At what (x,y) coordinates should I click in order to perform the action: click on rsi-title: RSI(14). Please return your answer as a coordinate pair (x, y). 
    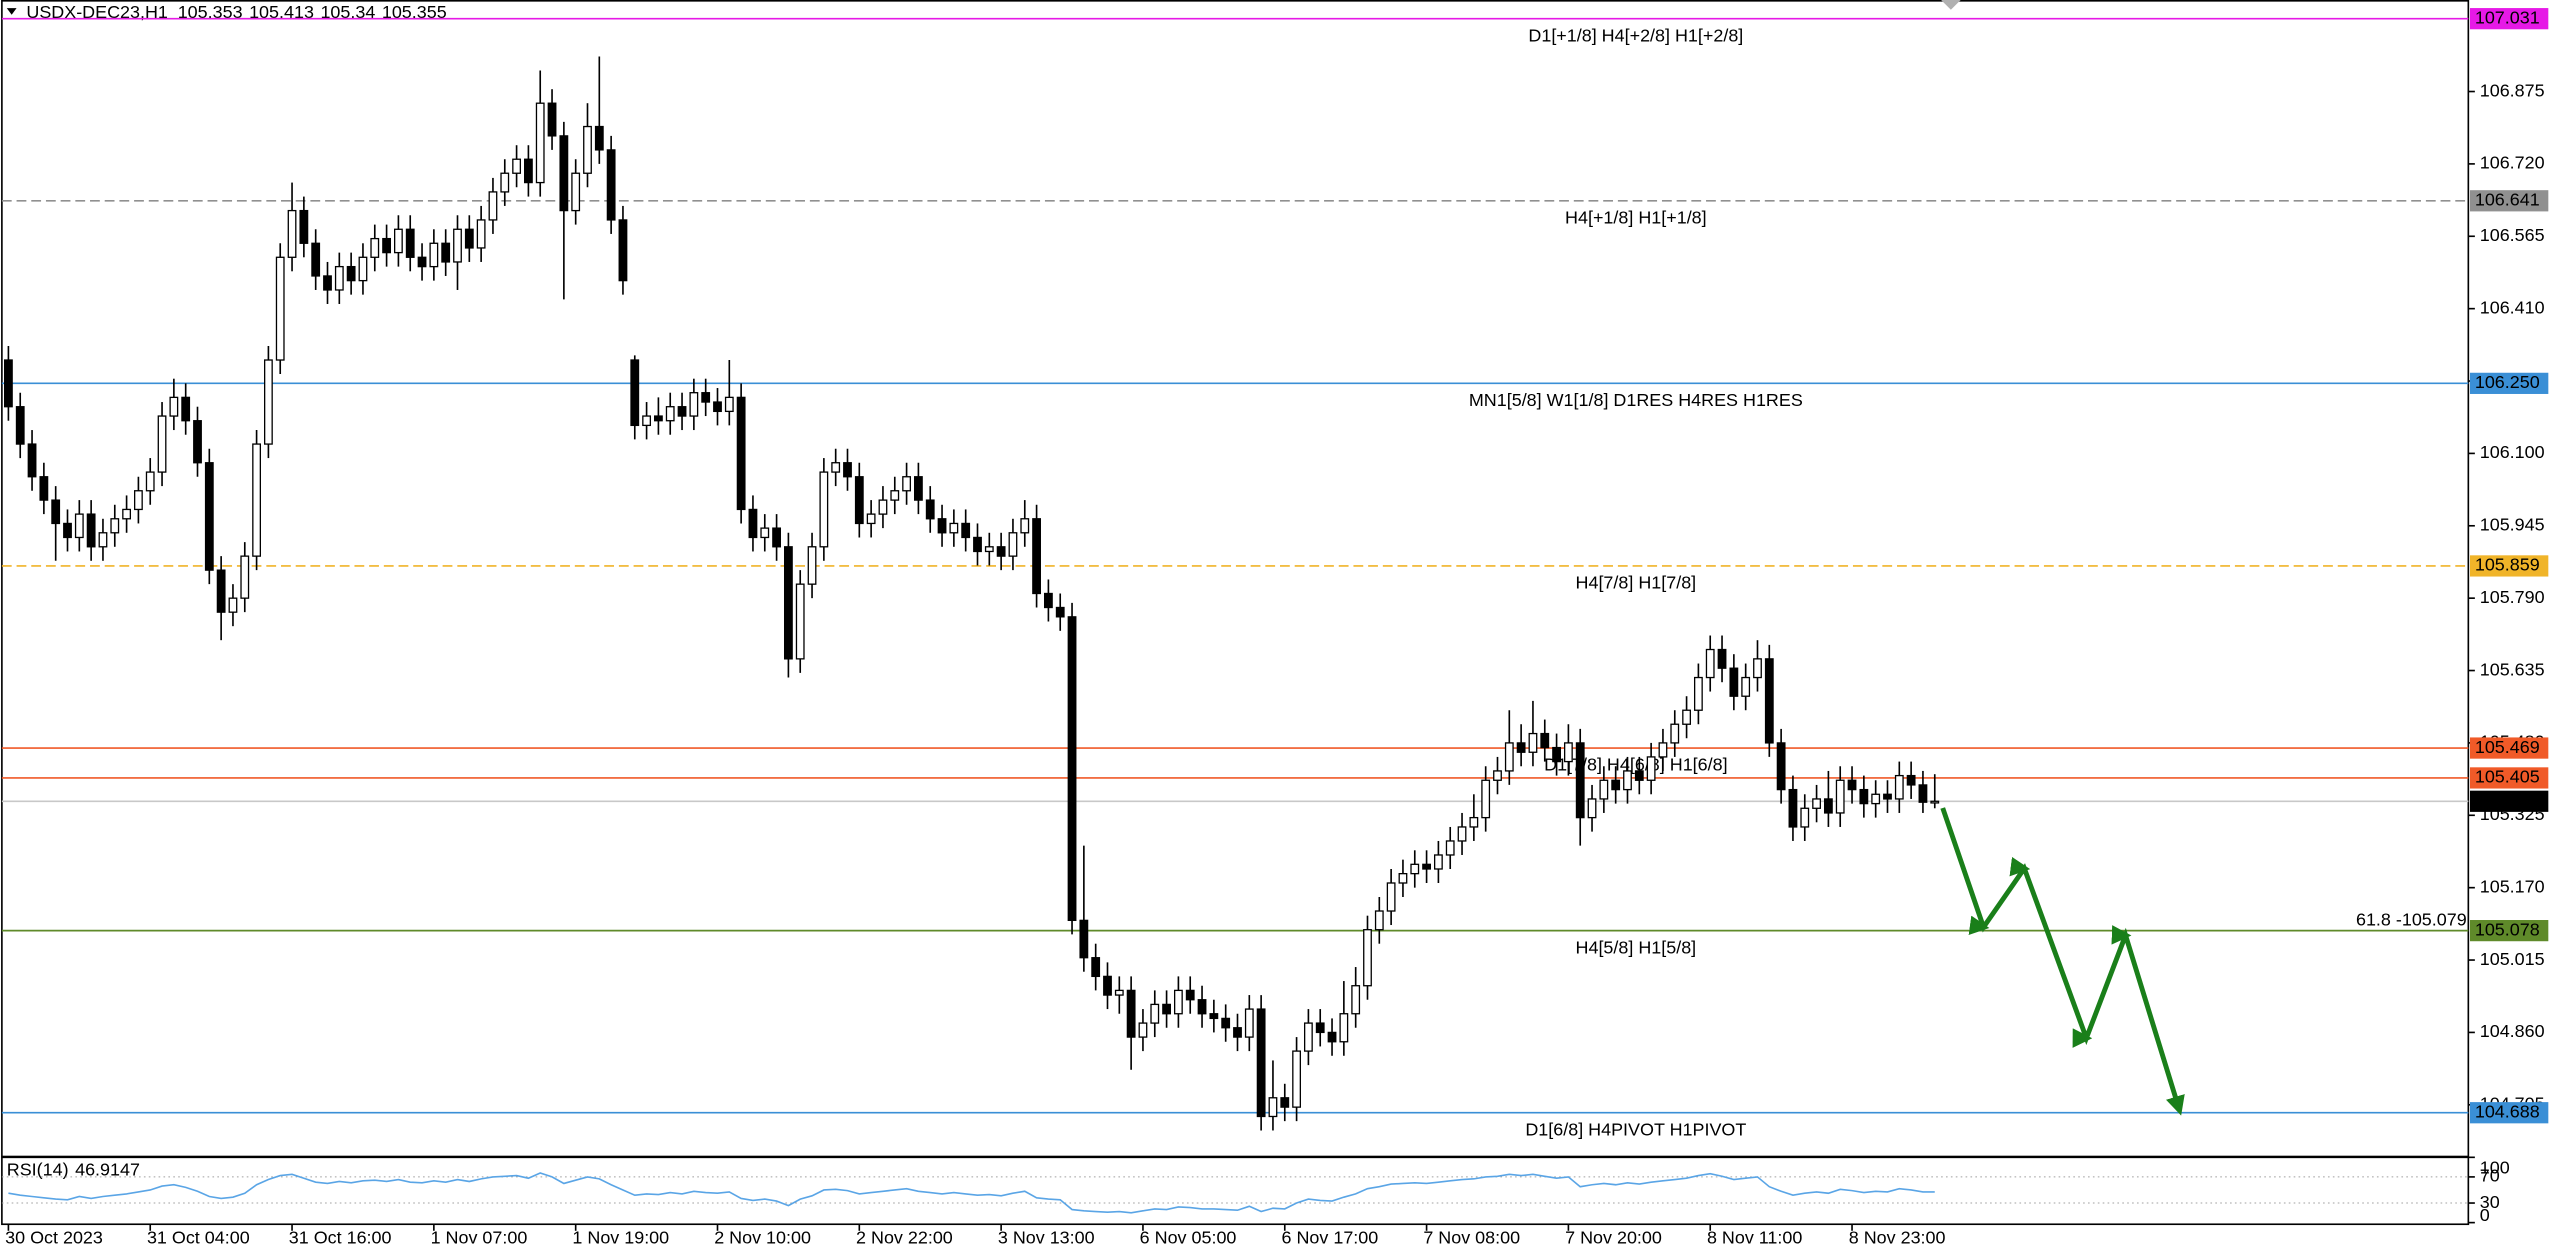
    Looking at the image, I should click on (38, 1169).